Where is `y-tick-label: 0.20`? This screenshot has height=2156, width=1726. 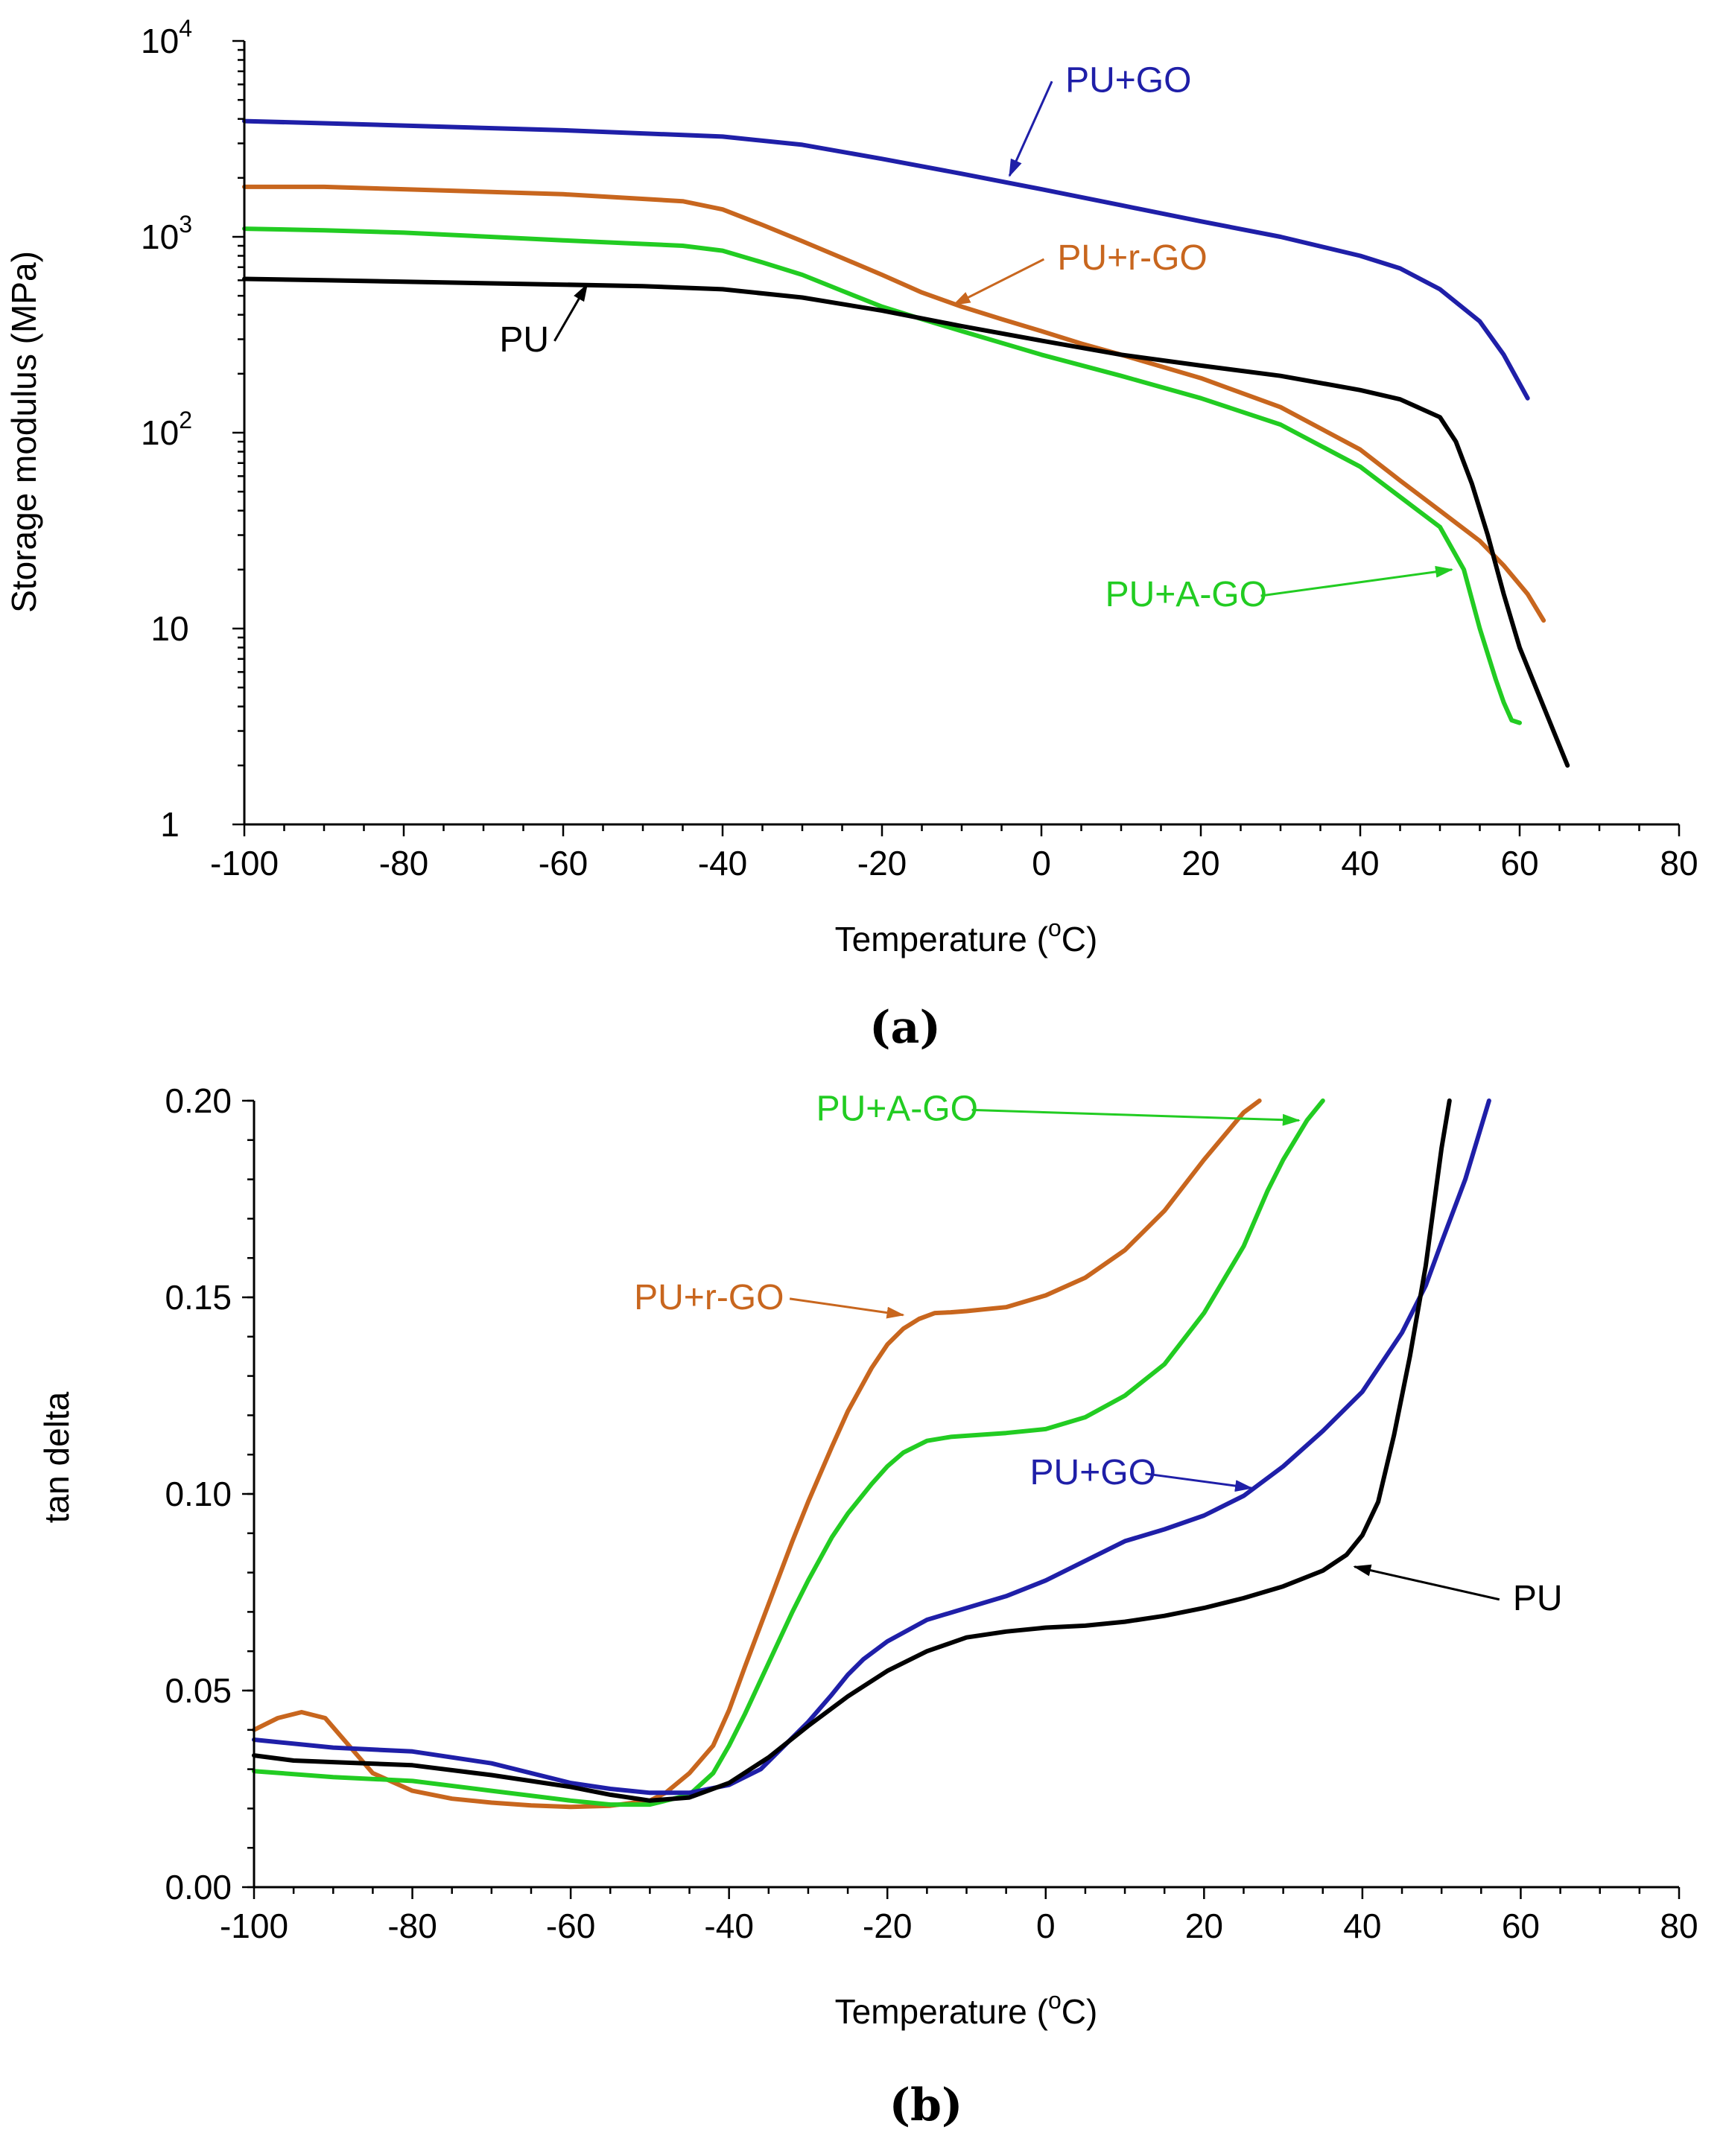
y-tick-label: 0.20 is located at coordinates (198, 1101).